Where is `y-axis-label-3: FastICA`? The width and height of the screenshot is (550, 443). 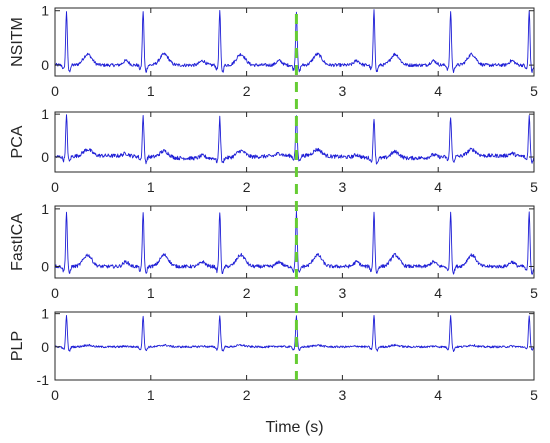
y-axis-label-3: FastICA is located at coordinates (17, 242).